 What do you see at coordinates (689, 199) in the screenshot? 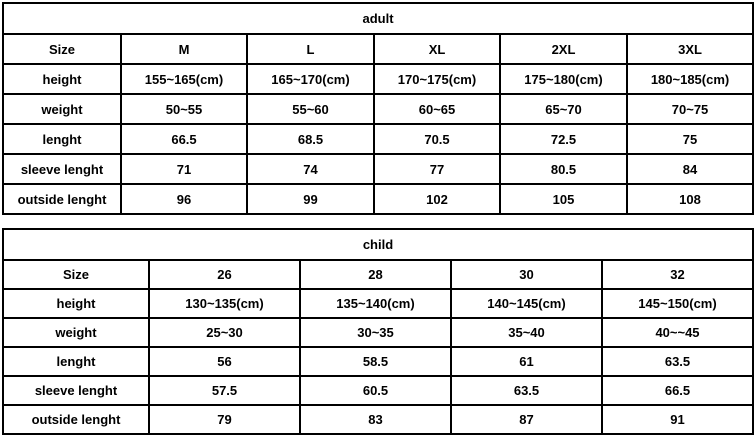
I see `table-cell: 108` at bounding box center [689, 199].